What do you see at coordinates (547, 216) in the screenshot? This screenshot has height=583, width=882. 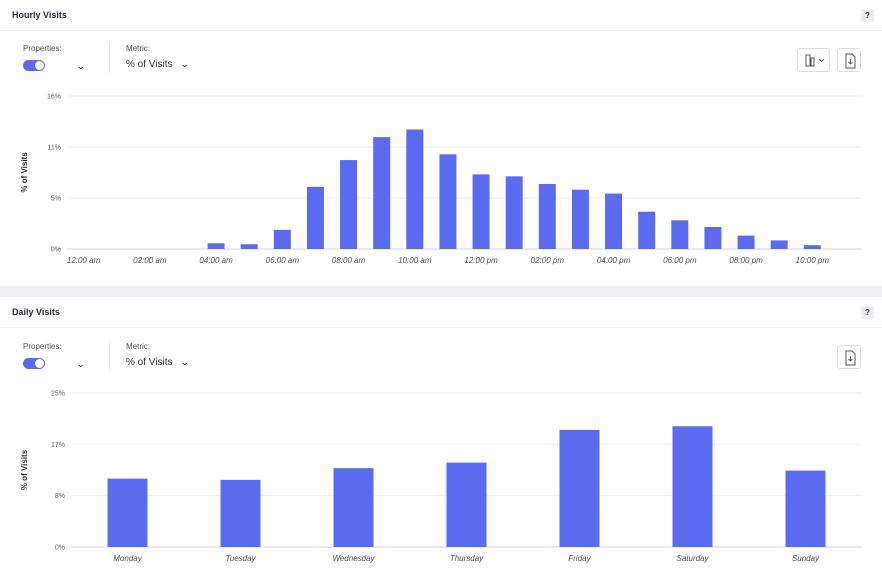 I see `bar-02-00-pm` at bounding box center [547, 216].